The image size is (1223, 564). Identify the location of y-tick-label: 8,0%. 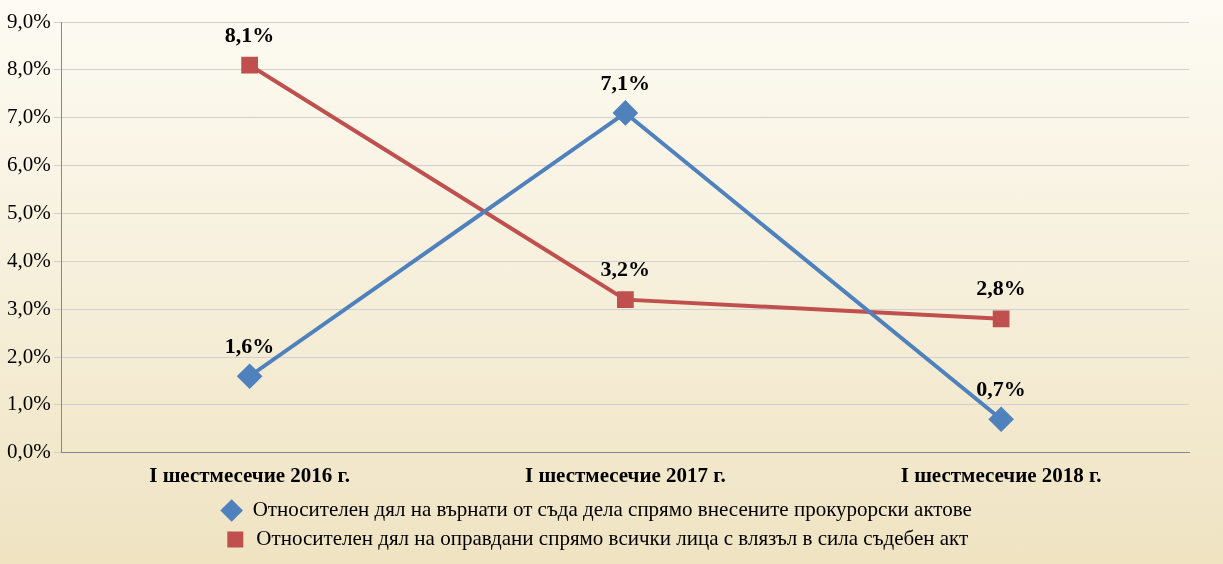
(28, 68).